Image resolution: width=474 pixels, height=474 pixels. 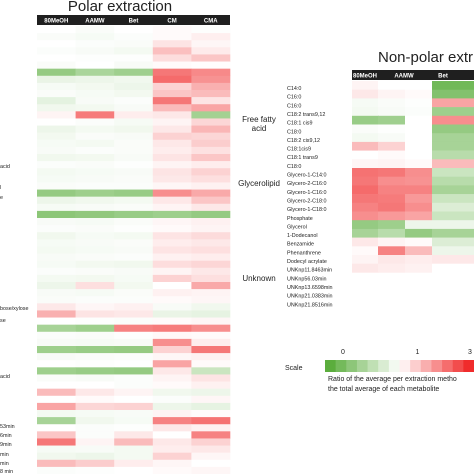 What do you see at coordinates (383, 389) in the screenshot?
I see `scale-caption-line-2: the total average of each metabolite` at bounding box center [383, 389].